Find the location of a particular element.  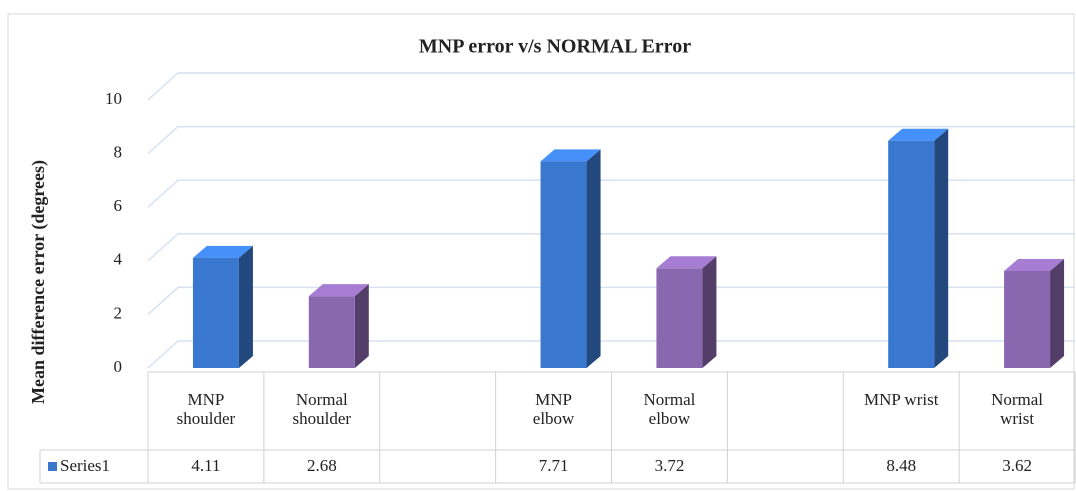

table-value: 3.62 is located at coordinates (1017, 465).